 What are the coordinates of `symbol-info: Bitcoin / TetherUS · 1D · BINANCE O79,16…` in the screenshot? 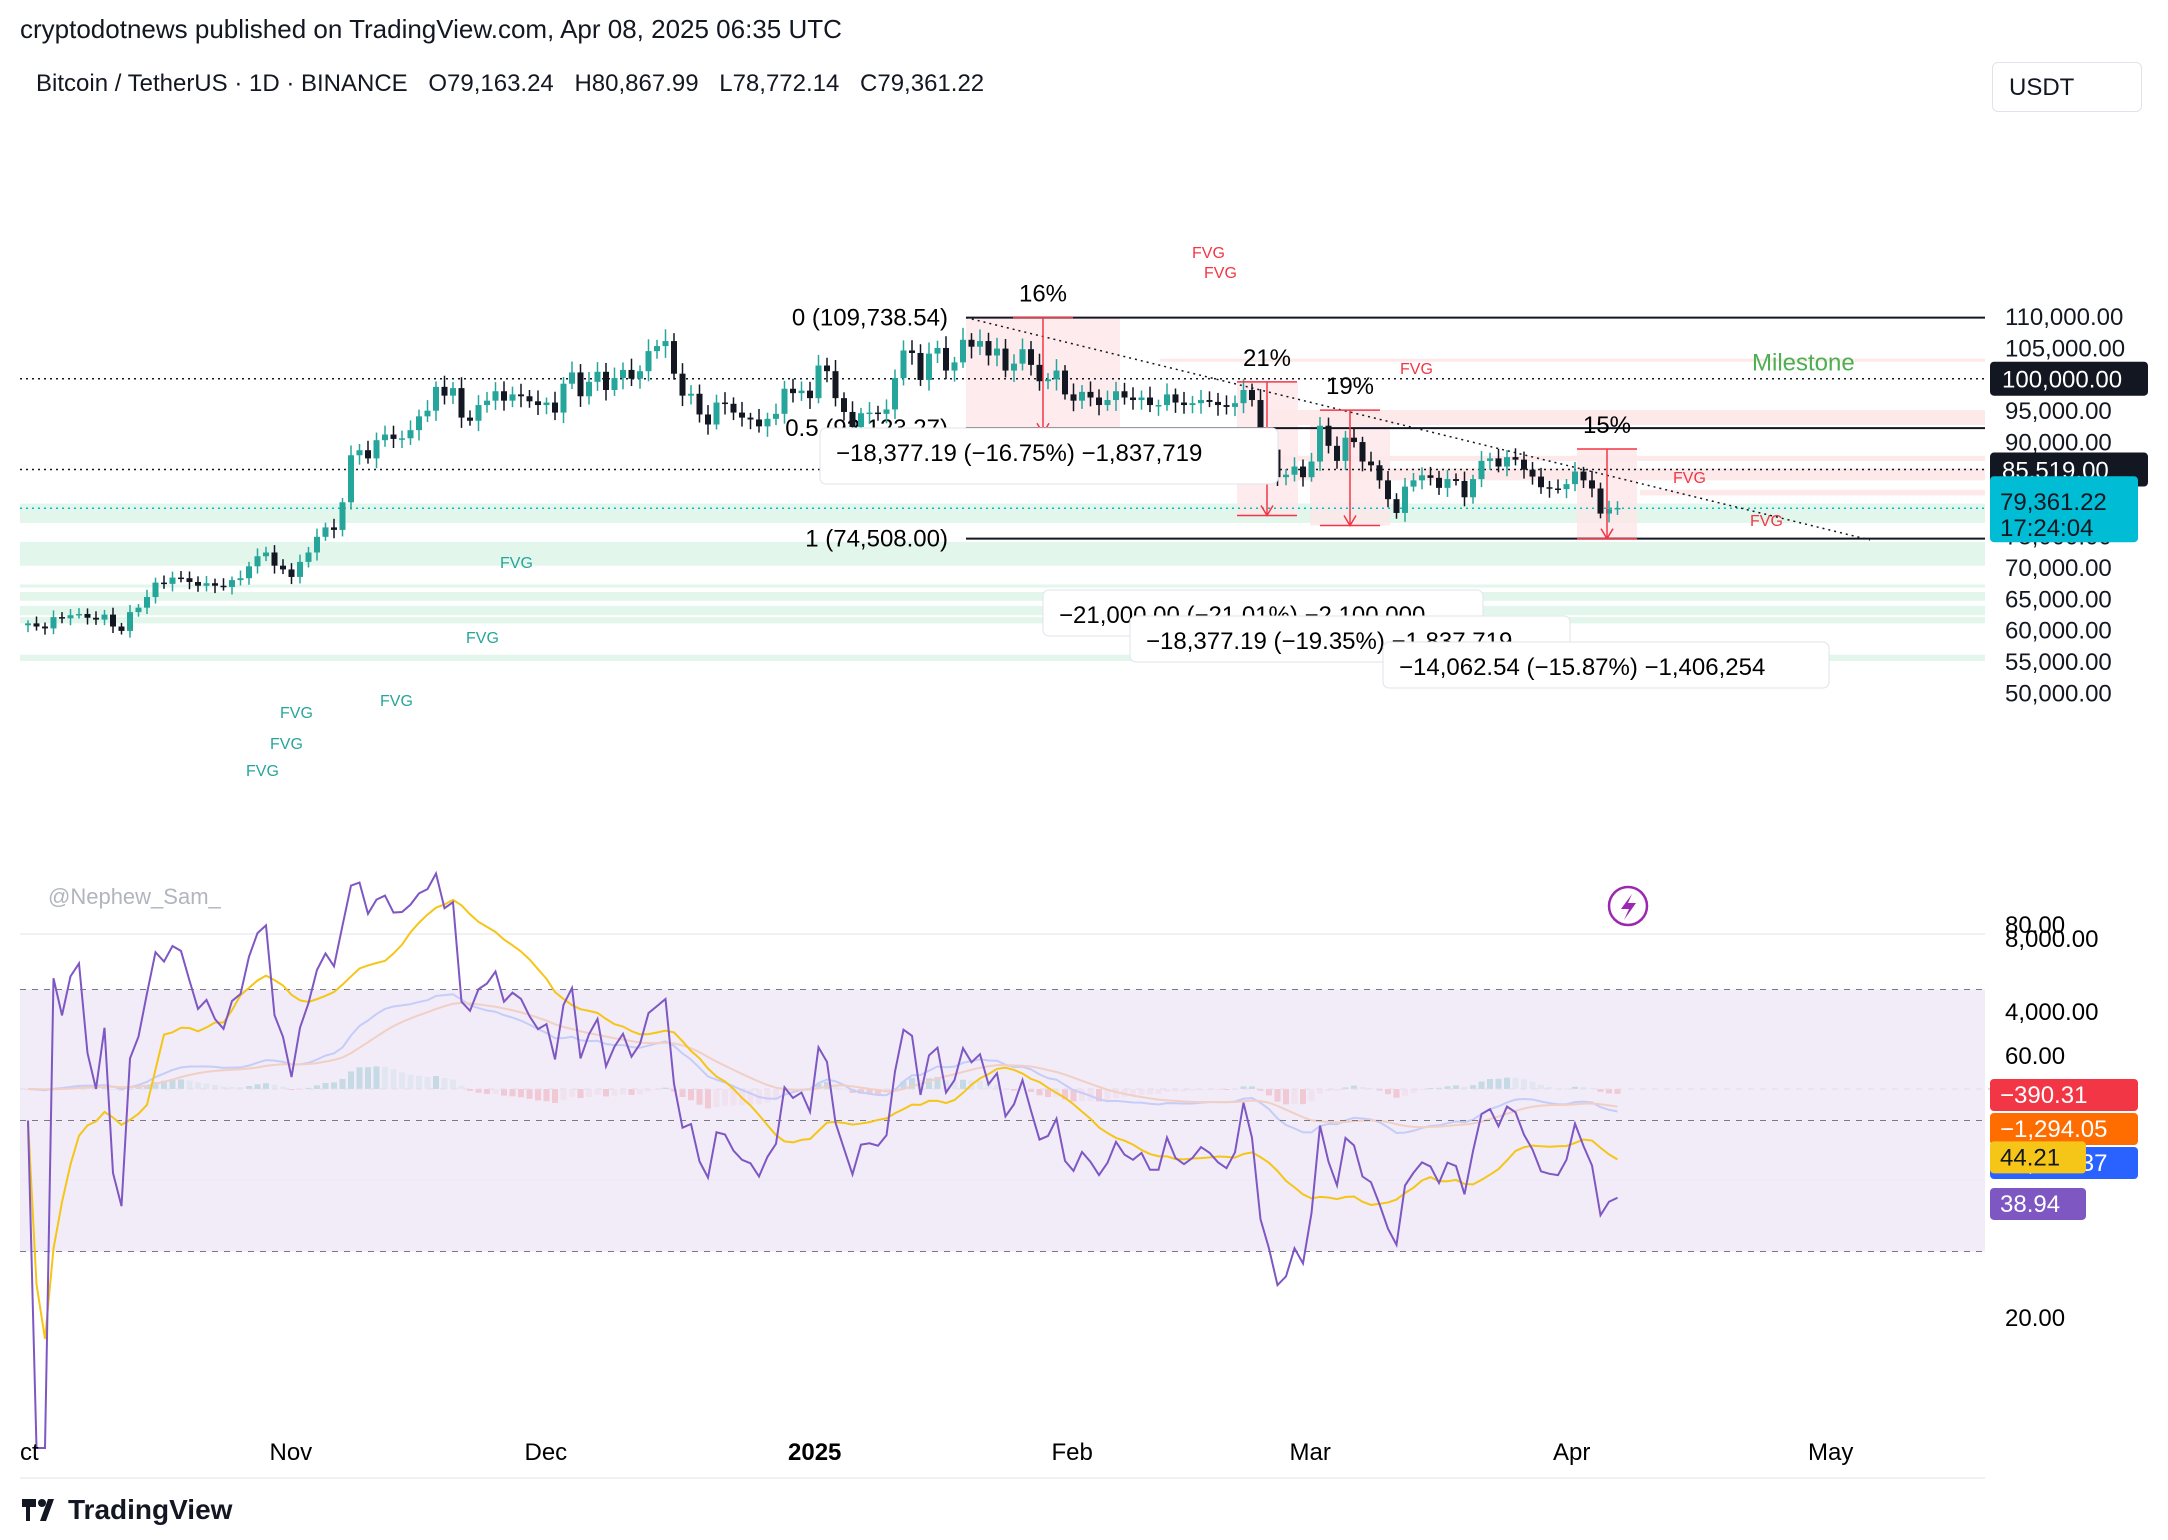 It's located at (517, 84).